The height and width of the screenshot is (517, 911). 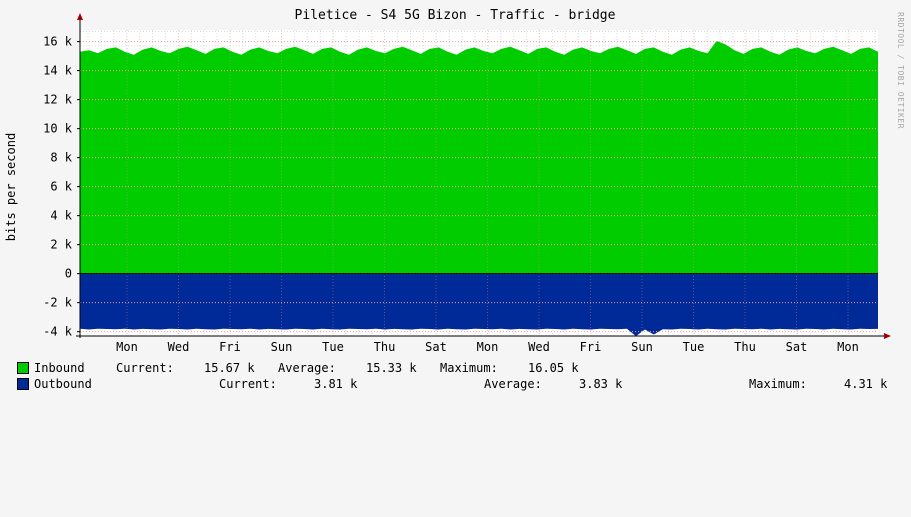 What do you see at coordinates (601, 384) in the screenshot?
I see `legend-outbound-average: 3.83 k` at bounding box center [601, 384].